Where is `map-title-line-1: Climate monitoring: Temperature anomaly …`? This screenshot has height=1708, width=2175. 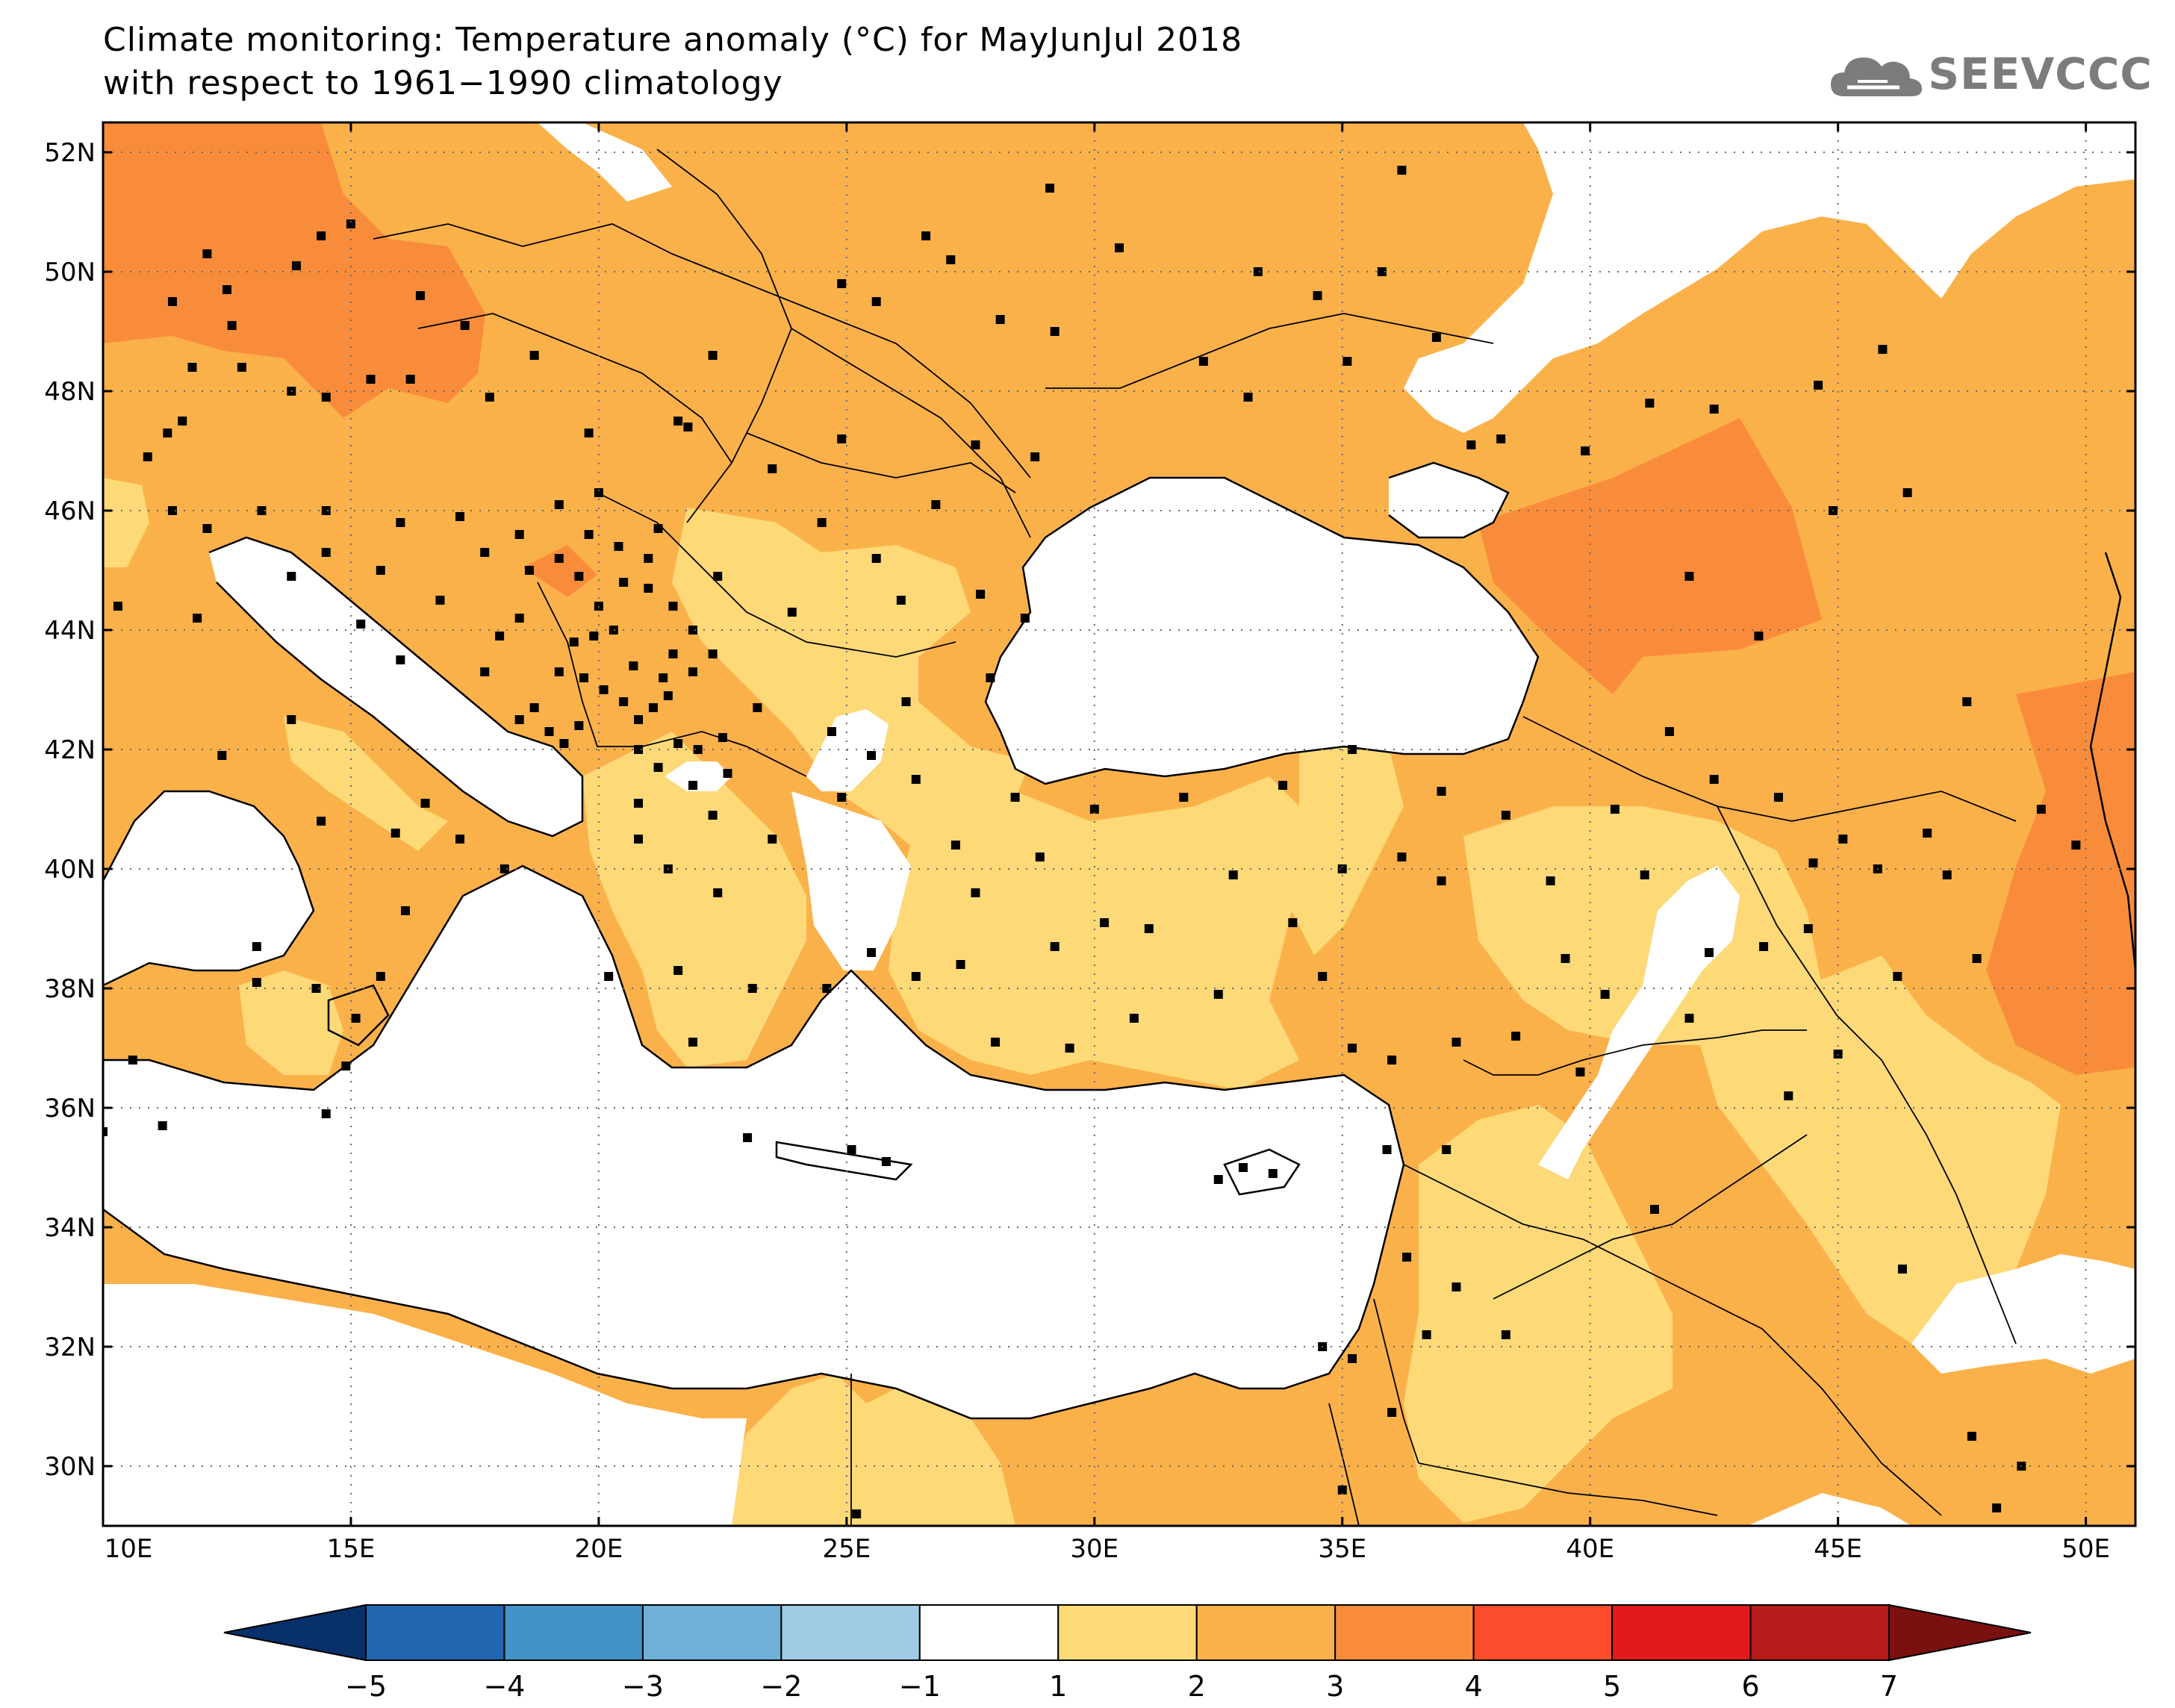
map-title-line-1: Climate monitoring: Temperature anomaly … is located at coordinates (673, 40).